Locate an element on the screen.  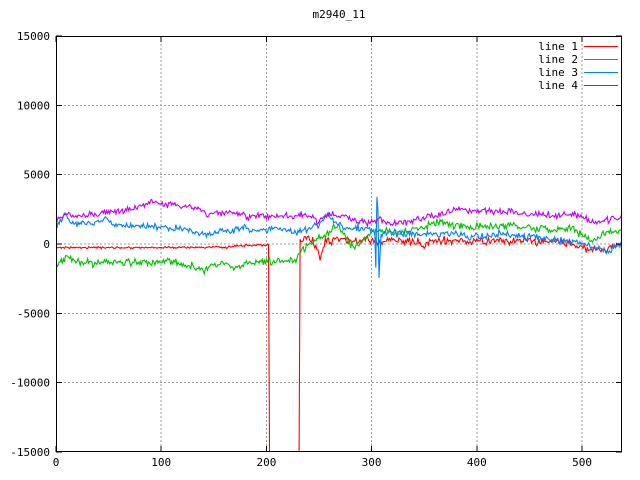
chart-title: m2940_11 is located at coordinates (339, 14).